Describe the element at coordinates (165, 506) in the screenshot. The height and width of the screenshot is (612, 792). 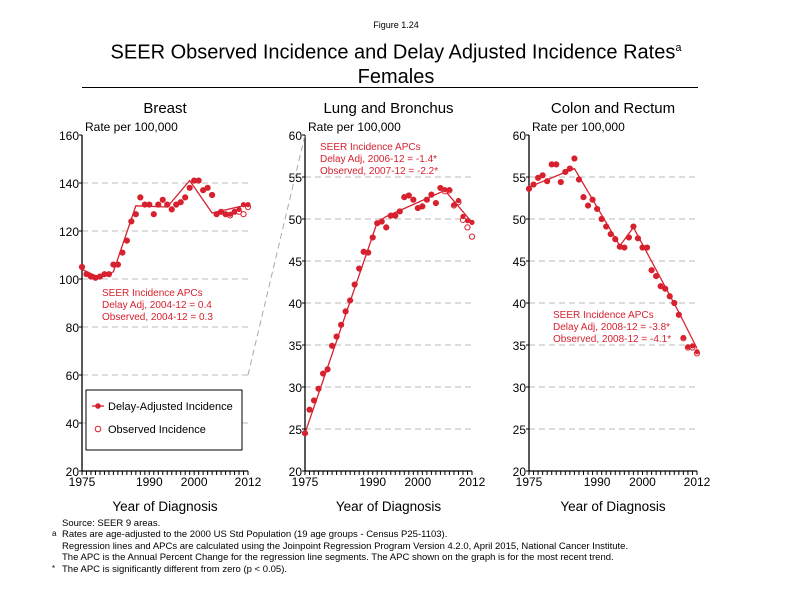
I see `x-axis-label: Year of Diagnosis` at that location.